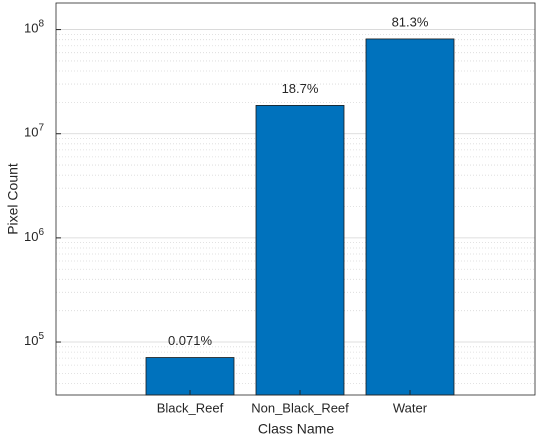 The image size is (550, 443). Describe the element at coordinates (13, 199) in the screenshot. I see `y-axis-label: Pixel Count` at that location.